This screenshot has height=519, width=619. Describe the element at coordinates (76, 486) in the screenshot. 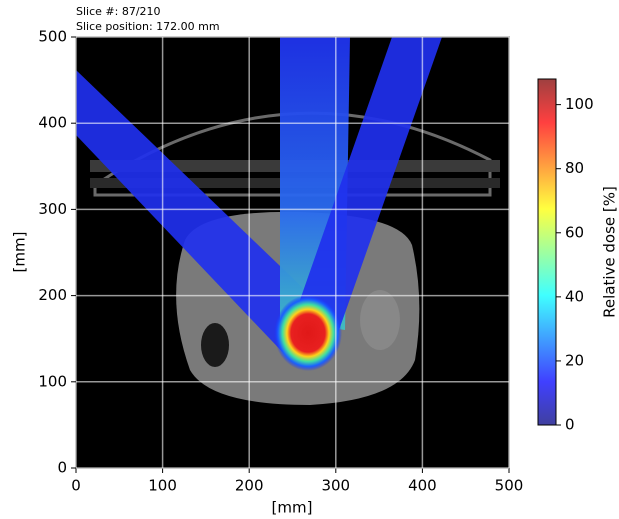

I see `x-tick-label: 0` at that location.